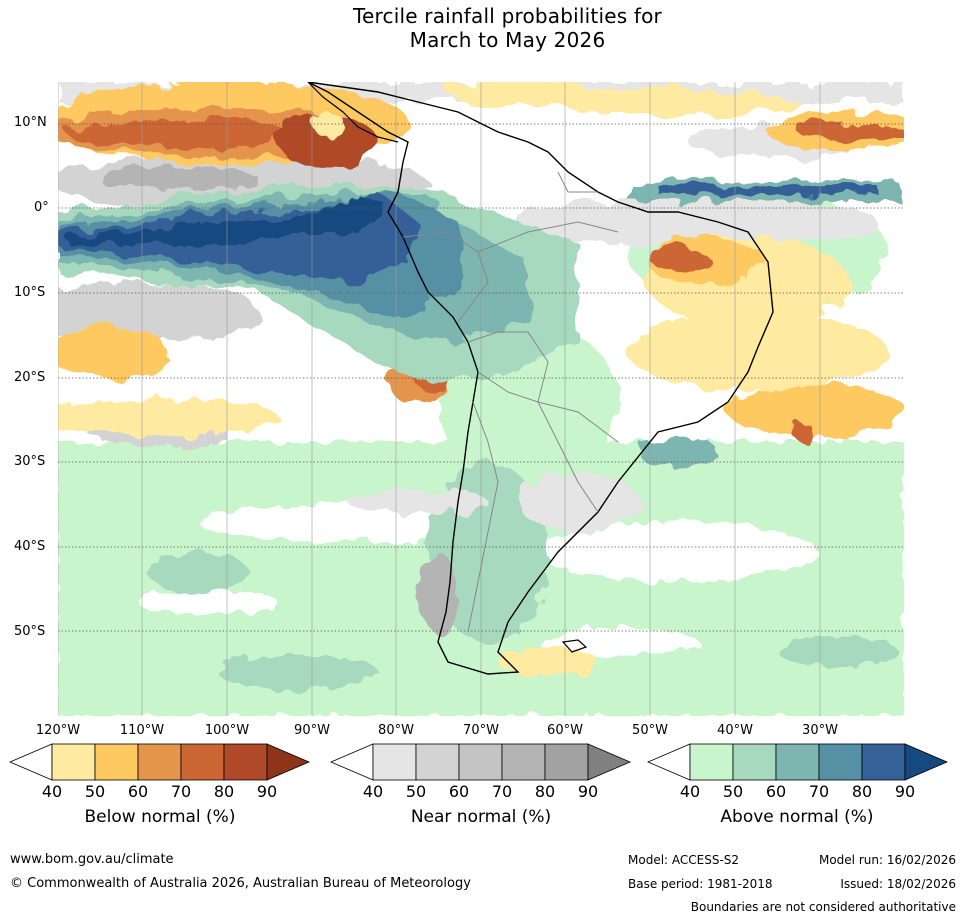  What do you see at coordinates (41, 207) in the screenshot?
I see `lat-label-0: 0°` at bounding box center [41, 207].